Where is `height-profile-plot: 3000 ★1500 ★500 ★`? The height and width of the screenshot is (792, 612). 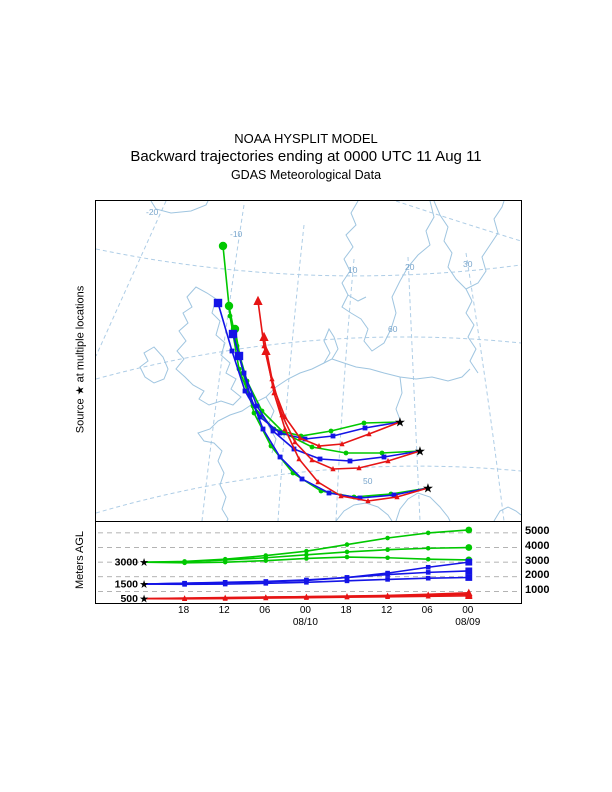
height-profile-plot: 3000 ★1500 ★500 ★ is located at coordinates (308, 564).